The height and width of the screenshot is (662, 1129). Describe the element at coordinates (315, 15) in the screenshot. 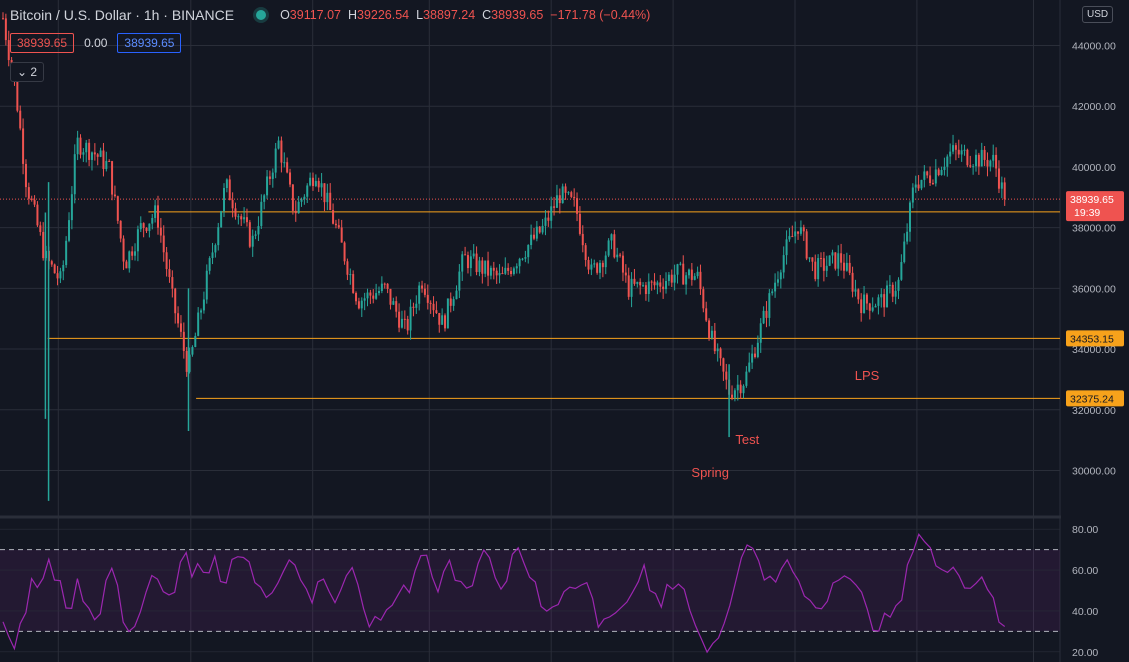

I see `open-value: 39117.07` at that location.